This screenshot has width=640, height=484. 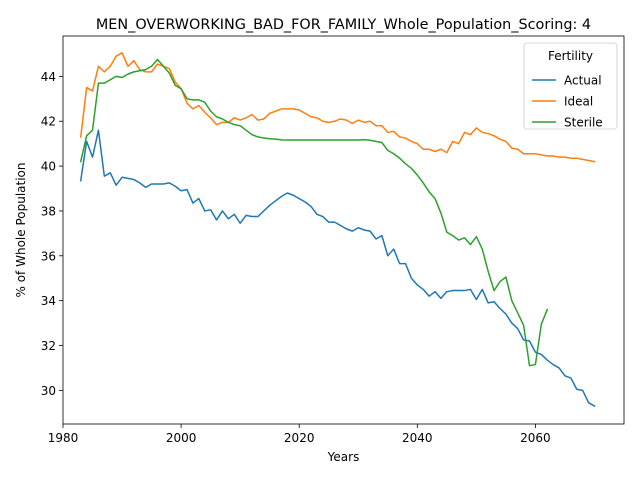 What do you see at coordinates (48, 167) in the screenshot?
I see `y-tick-label: 40` at bounding box center [48, 167].